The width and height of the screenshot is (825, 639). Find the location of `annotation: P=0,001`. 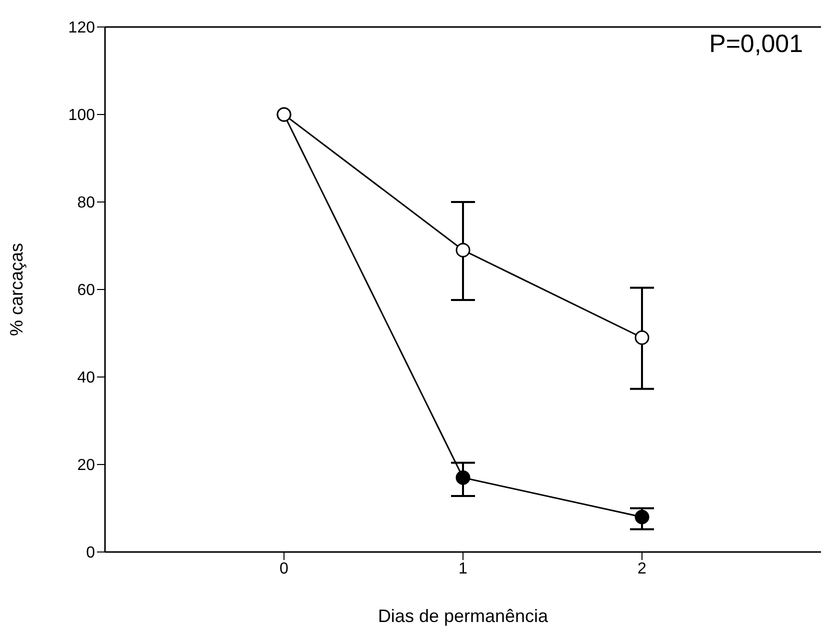

annotation: P=0,001 is located at coordinates (756, 44).